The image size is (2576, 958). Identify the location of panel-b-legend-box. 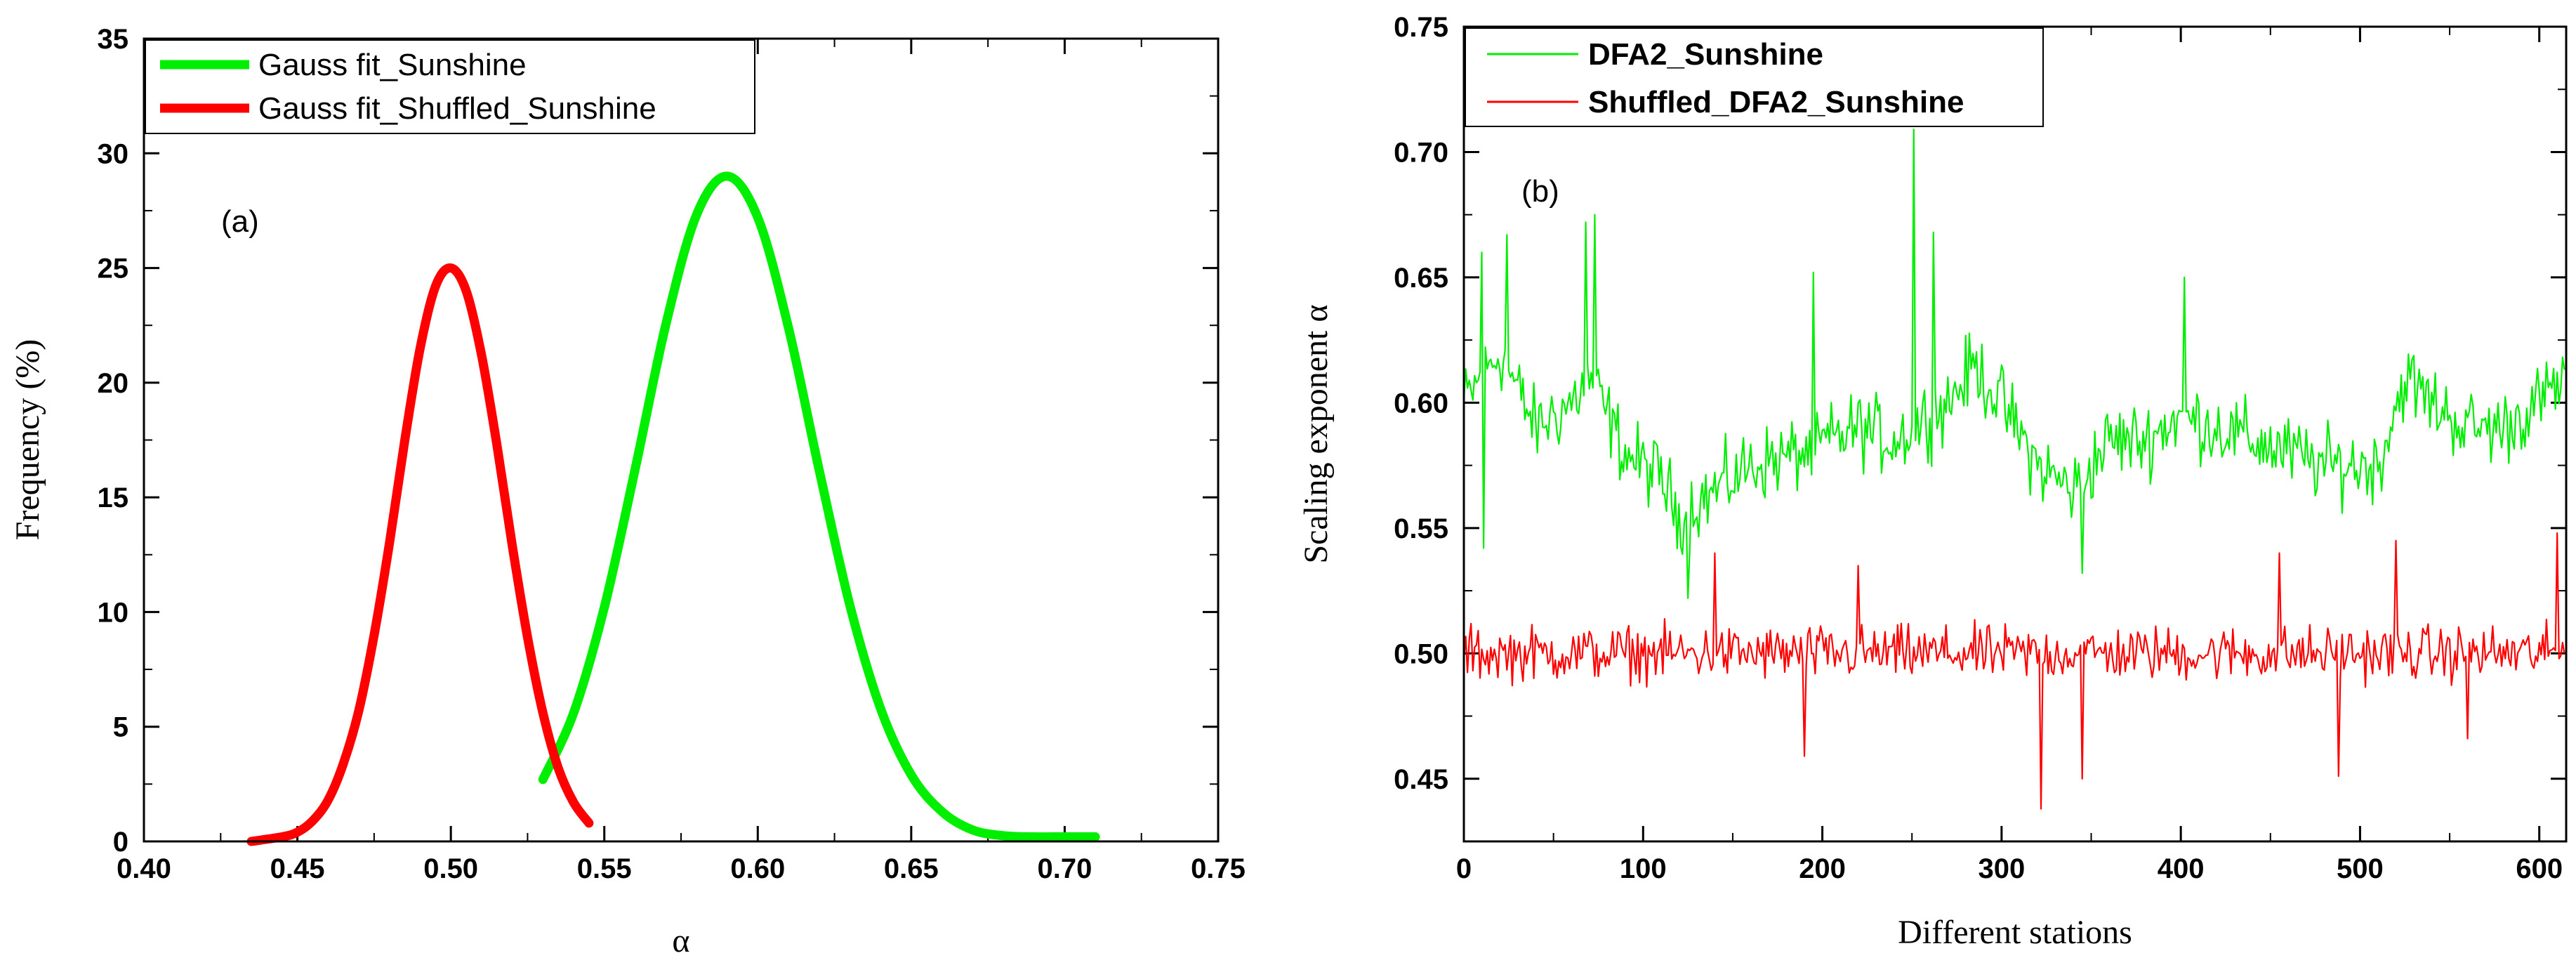
(1754, 77).